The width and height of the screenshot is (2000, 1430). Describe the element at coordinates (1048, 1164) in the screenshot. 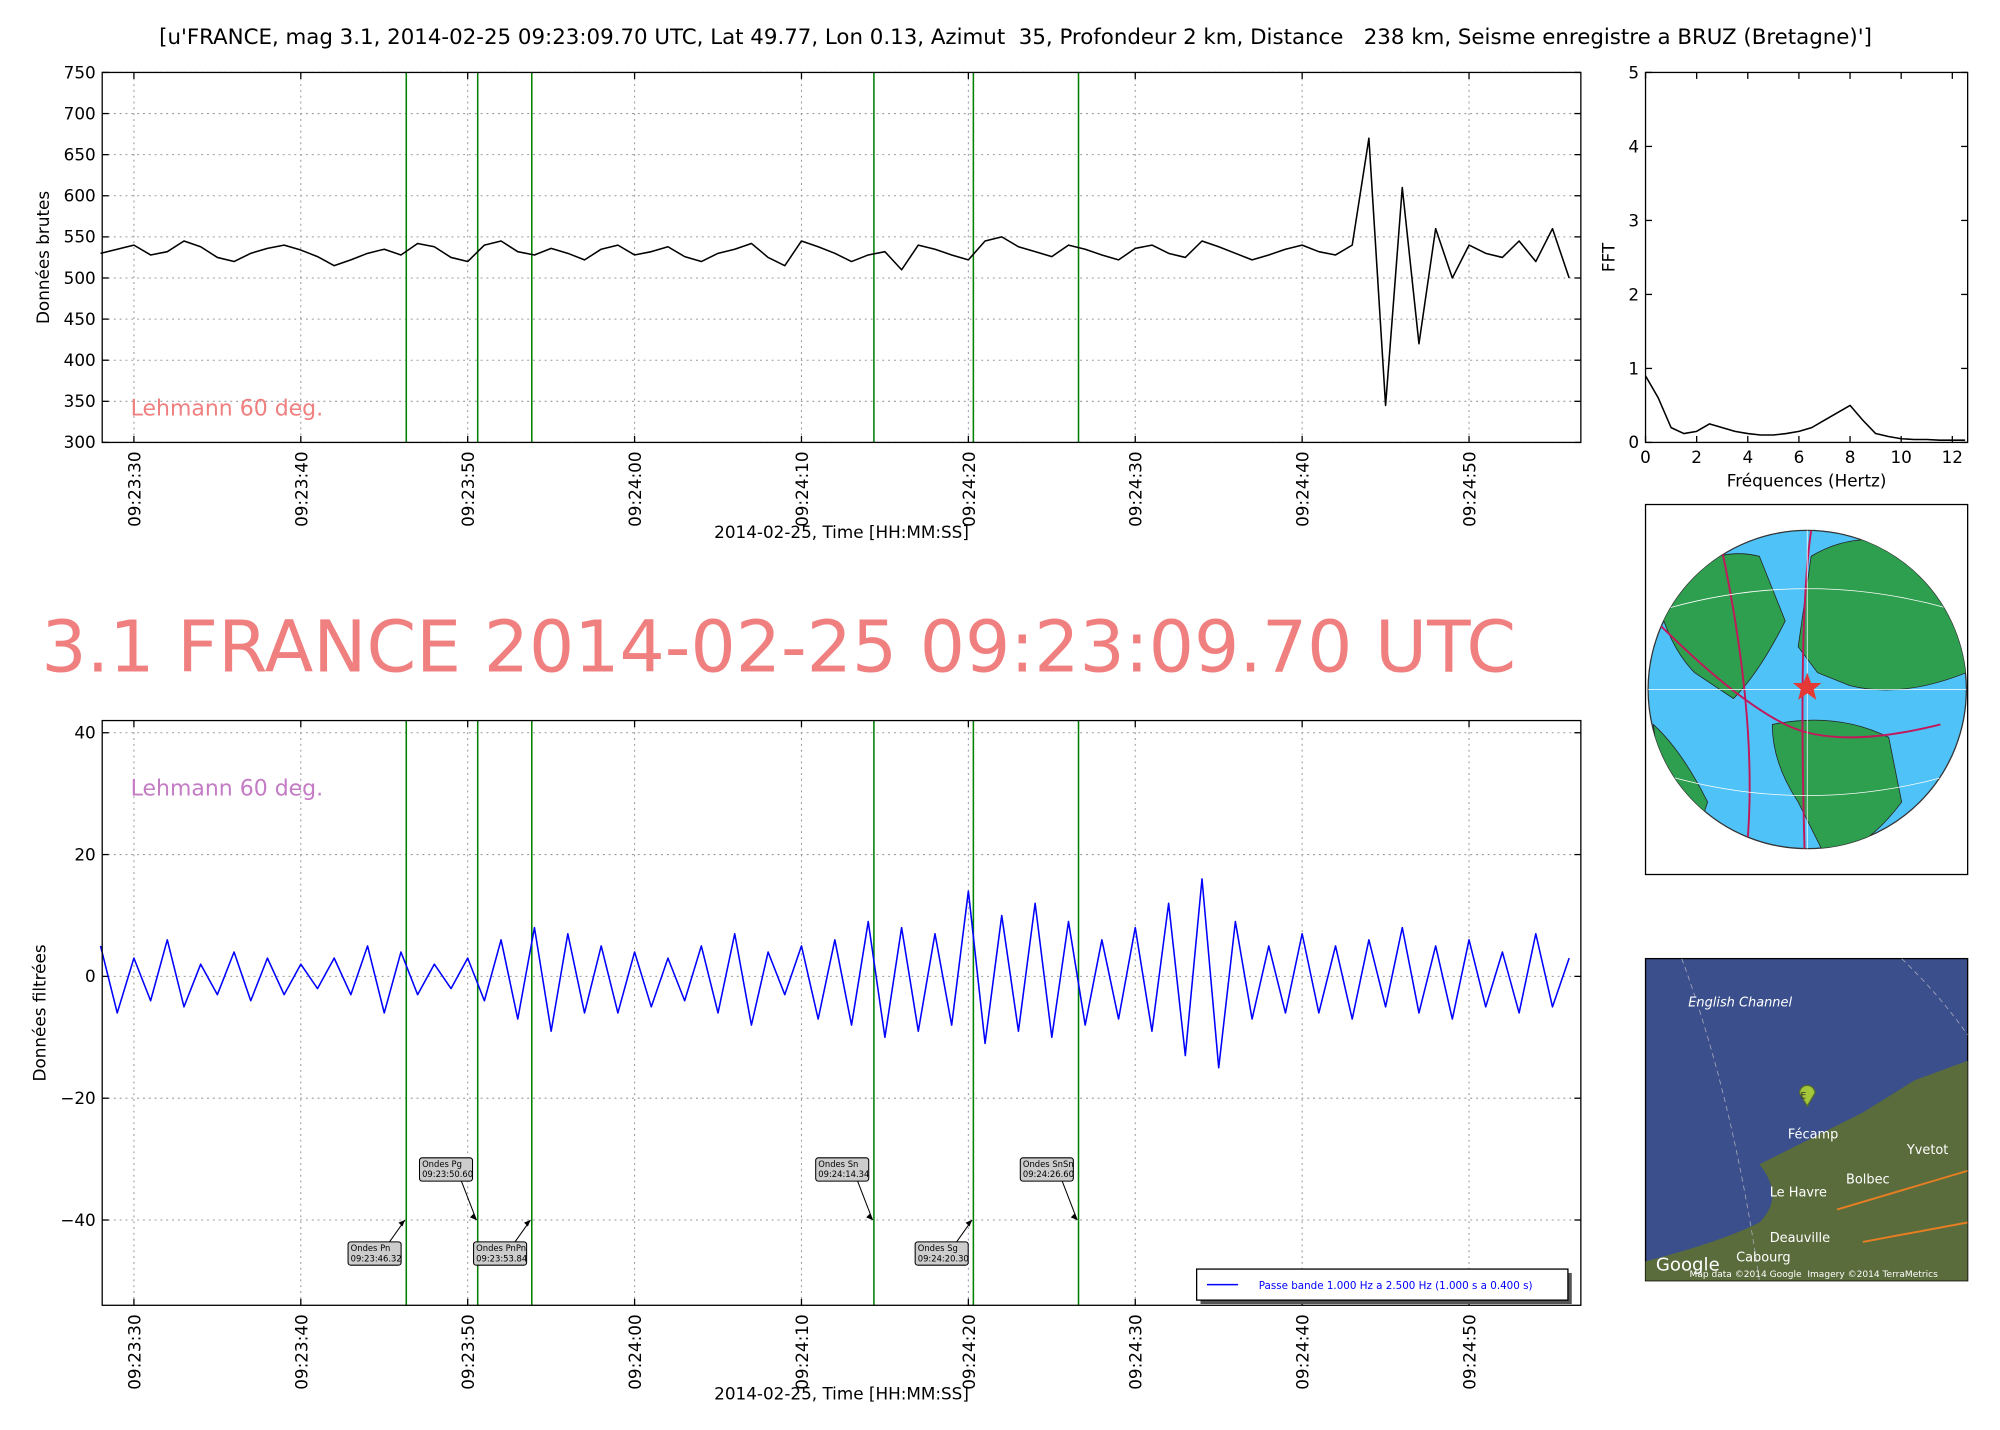

I see `annotation-label: Ondes SnSn` at that location.